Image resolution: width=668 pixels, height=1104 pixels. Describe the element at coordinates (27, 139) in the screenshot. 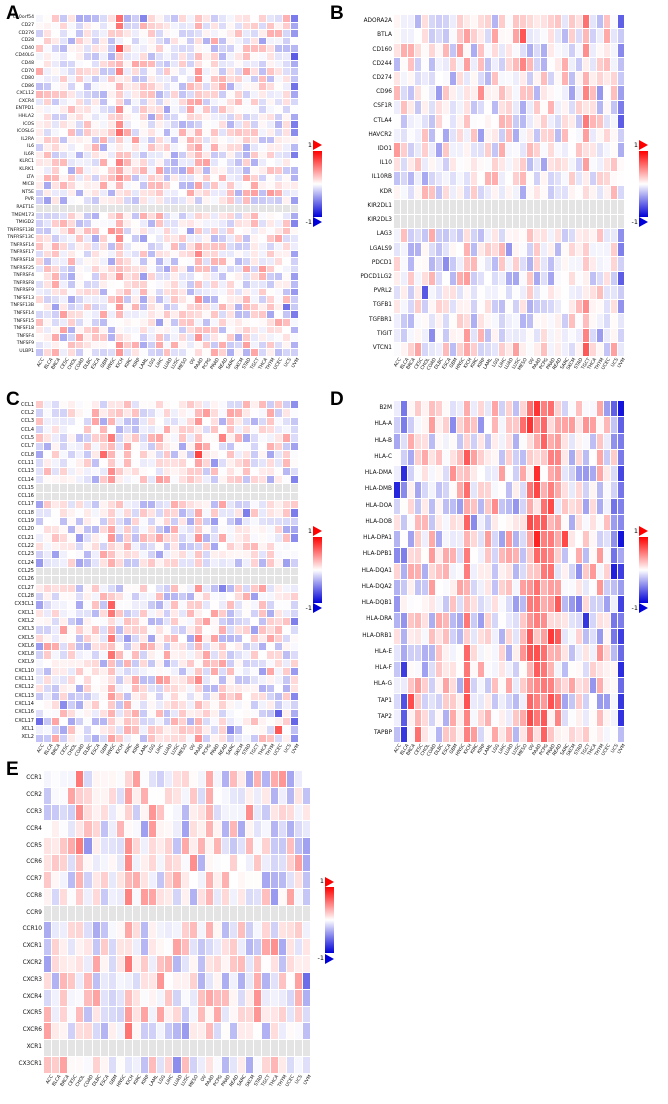

I see `gene-label: IL2RA` at that location.